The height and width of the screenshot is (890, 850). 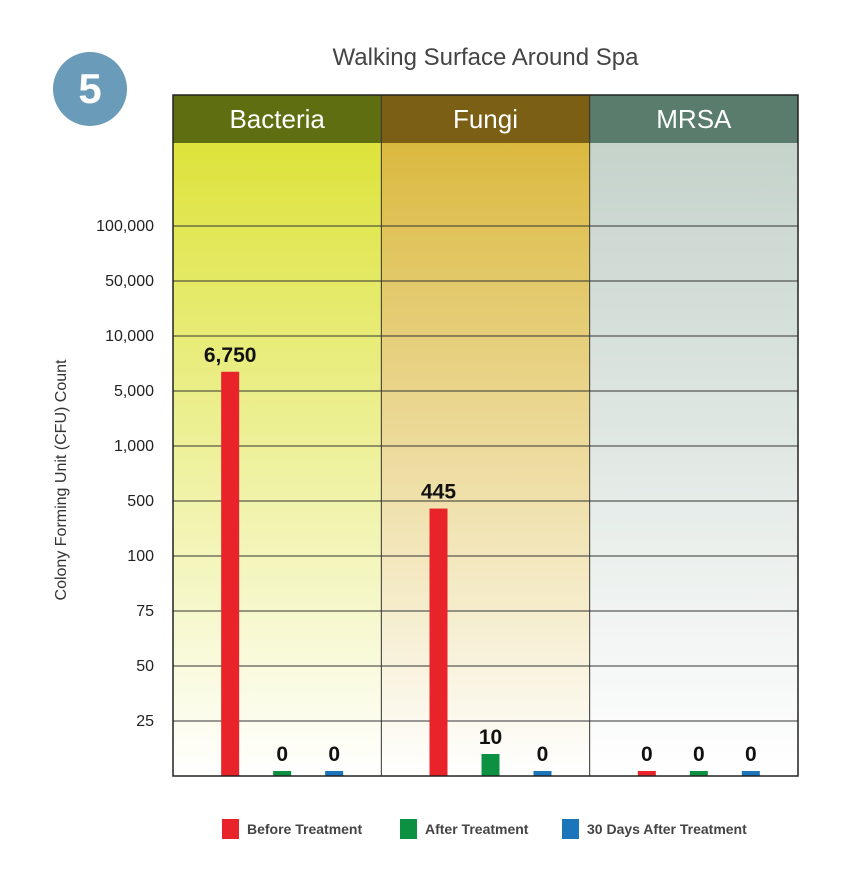 I want to click on data-label-fungi-30-days-after-treatment: 0, so click(x=543, y=754).